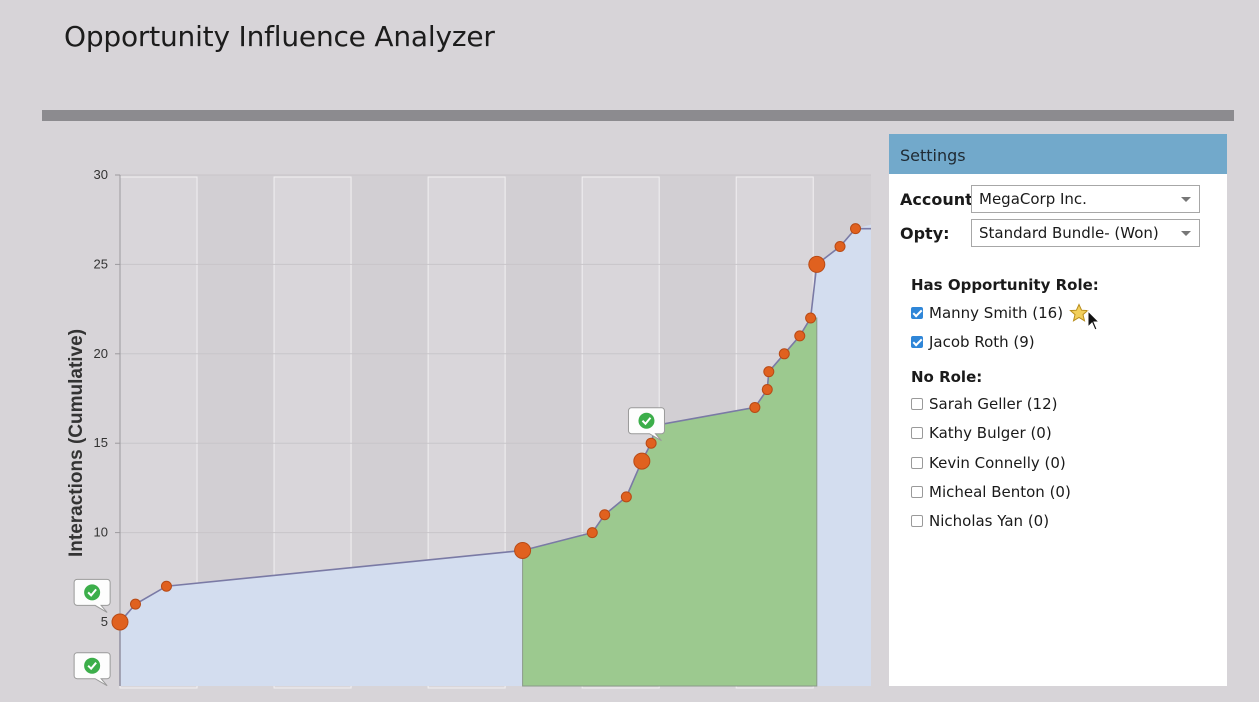 This screenshot has width=1259, height=702. What do you see at coordinates (1079, 312) in the screenshot?
I see `star-icon` at bounding box center [1079, 312].